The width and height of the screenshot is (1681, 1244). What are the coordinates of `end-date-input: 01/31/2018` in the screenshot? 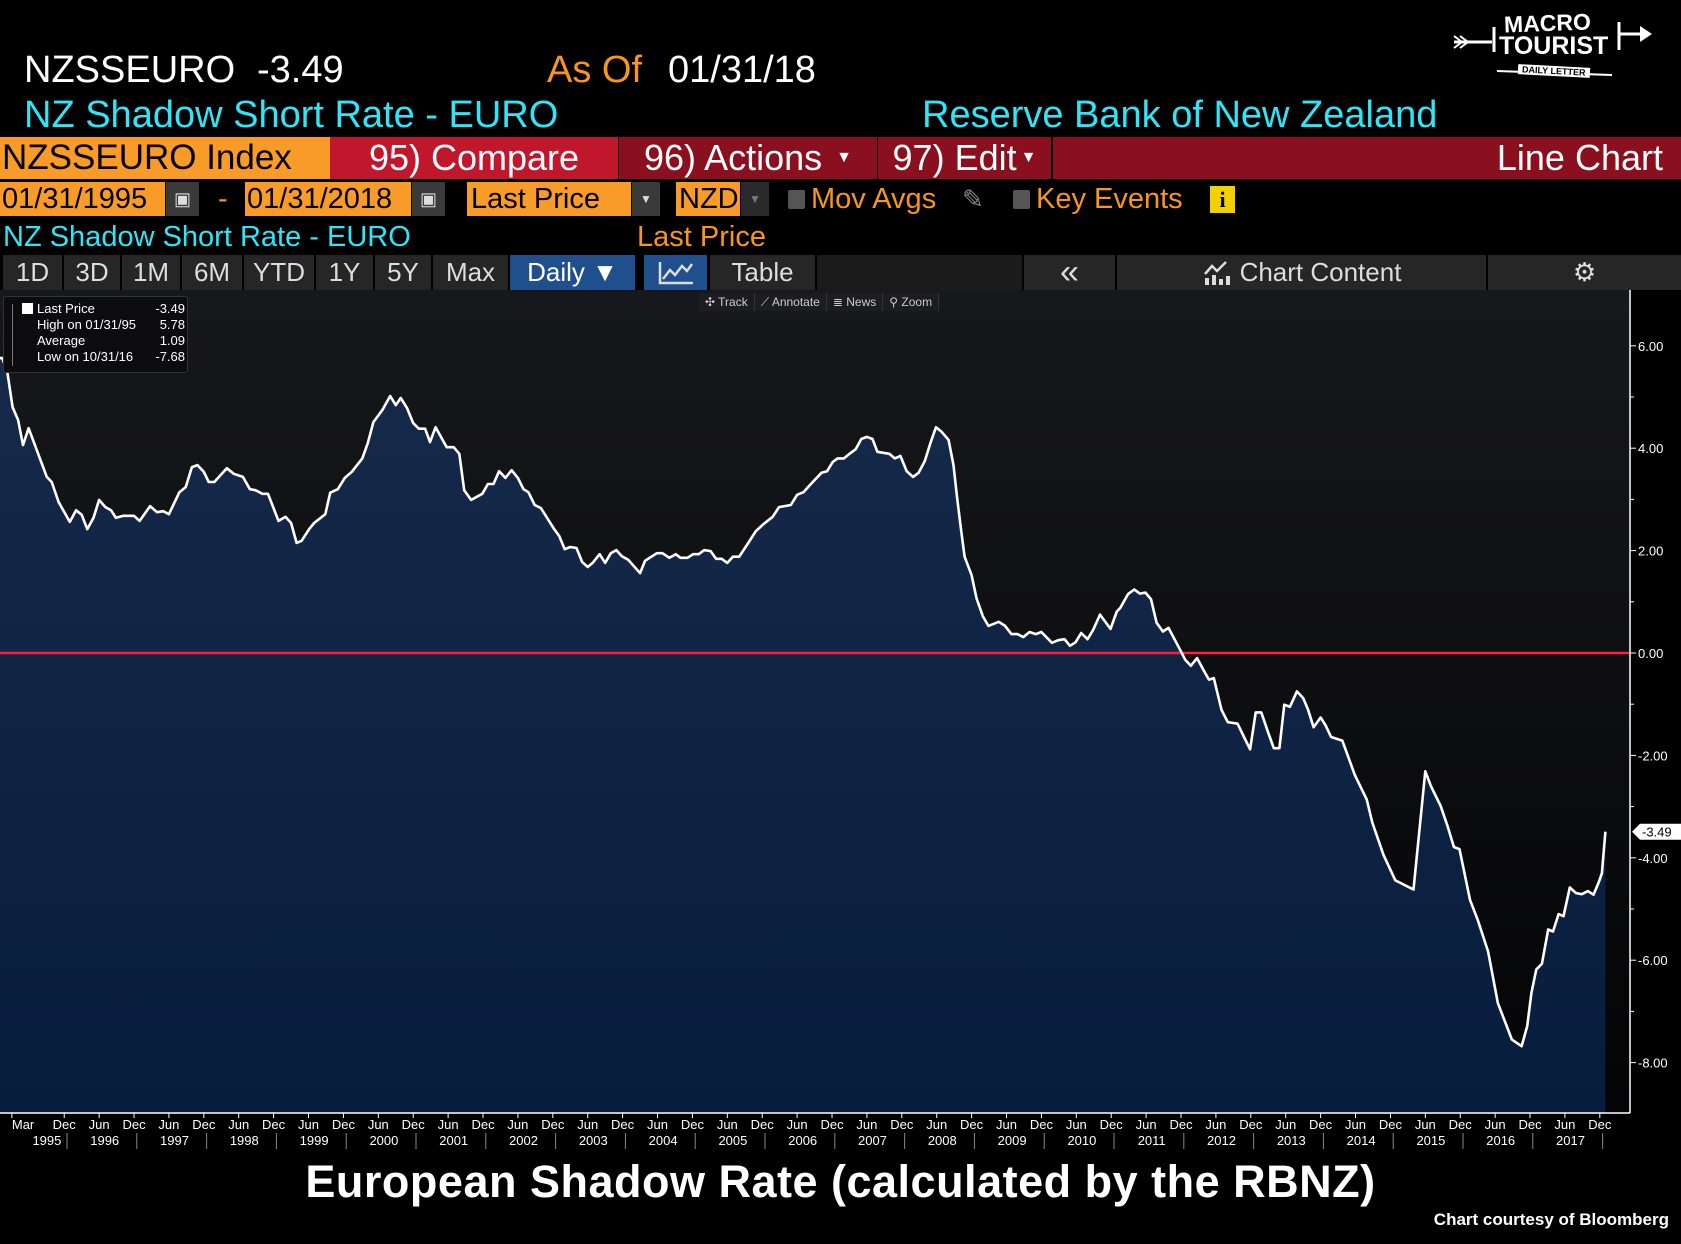 It's located at (328, 199).